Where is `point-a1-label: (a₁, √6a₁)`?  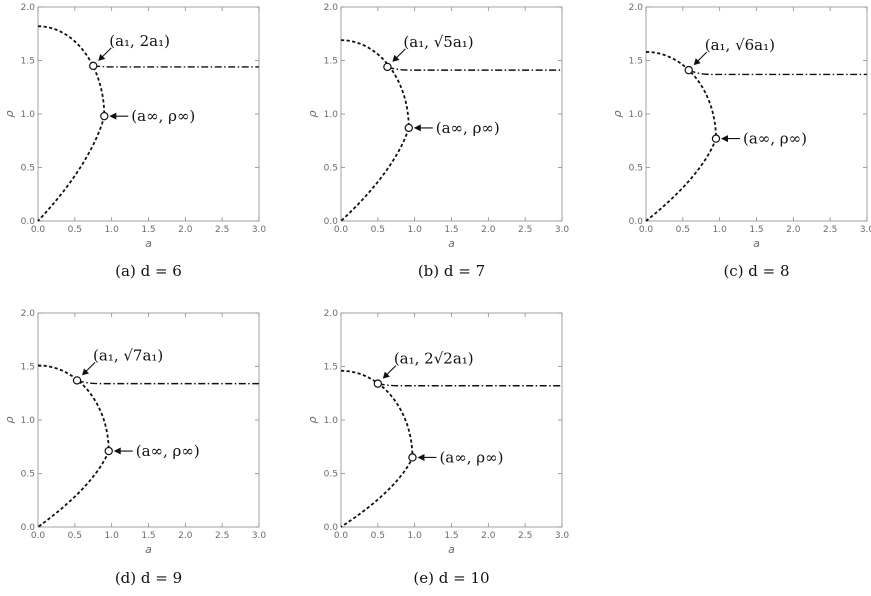 point-a1-label: (a₁, √6a₁) is located at coordinates (740, 45).